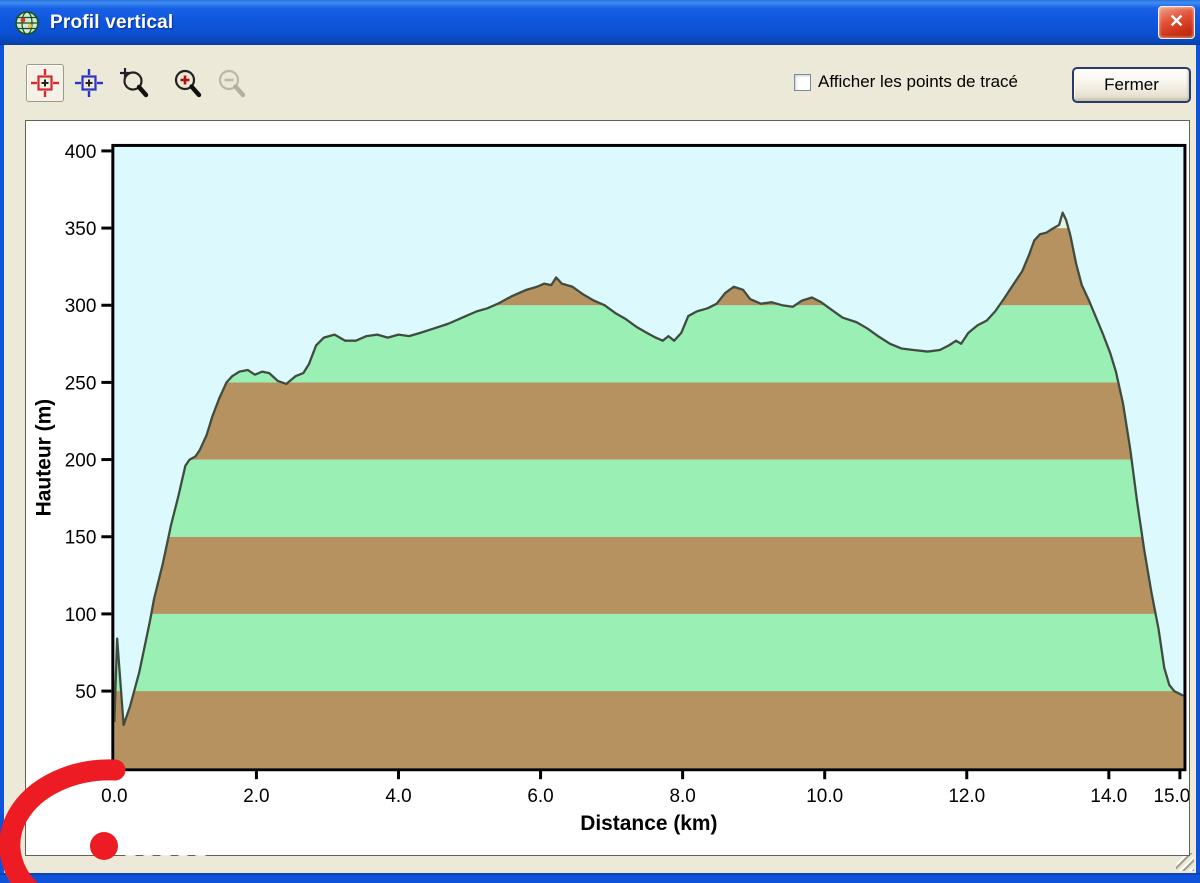  What do you see at coordinates (85, 692) in the screenshot?
I see `y-tick-label: 50` at bounding box center [85, 692].